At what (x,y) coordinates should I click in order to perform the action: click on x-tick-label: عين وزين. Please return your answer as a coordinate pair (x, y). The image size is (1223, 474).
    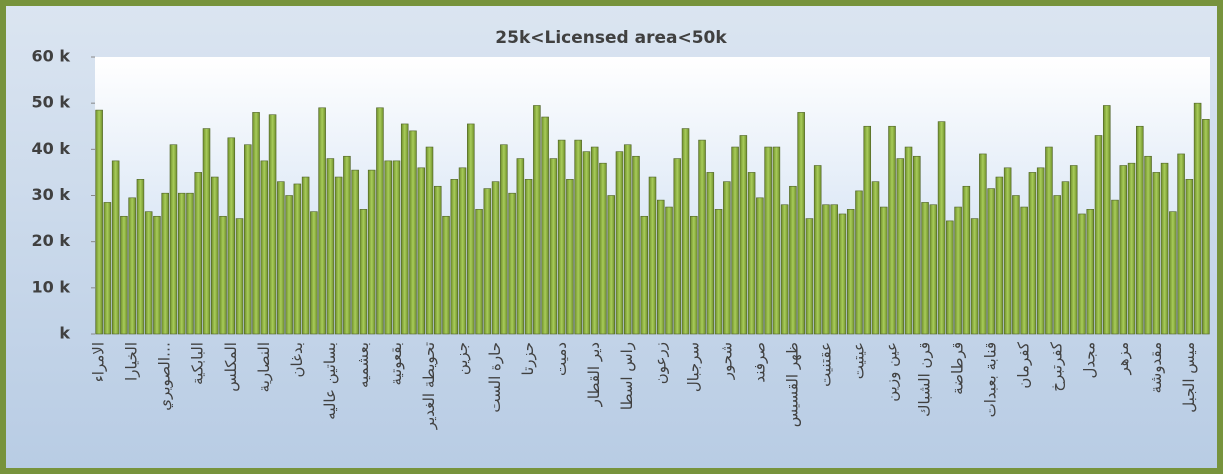
    Looking at the image, I should click on (892, 372).